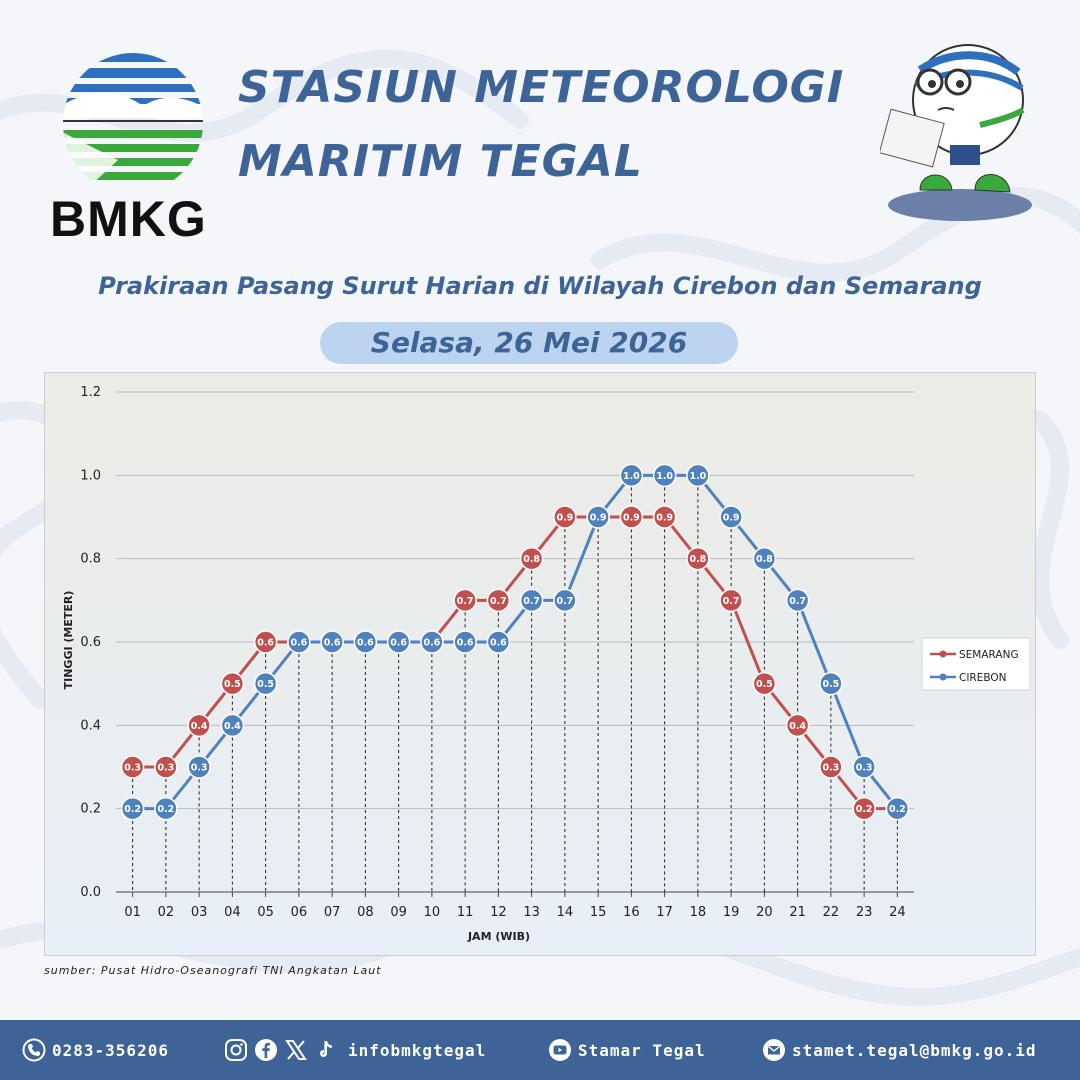 The height and width of the screenshot is (1080, 1080). Describe the element at coordinates (914, 1050) in the screenshot. I see `email-address: stamet.tegal@bmkg.go.id` at that location.